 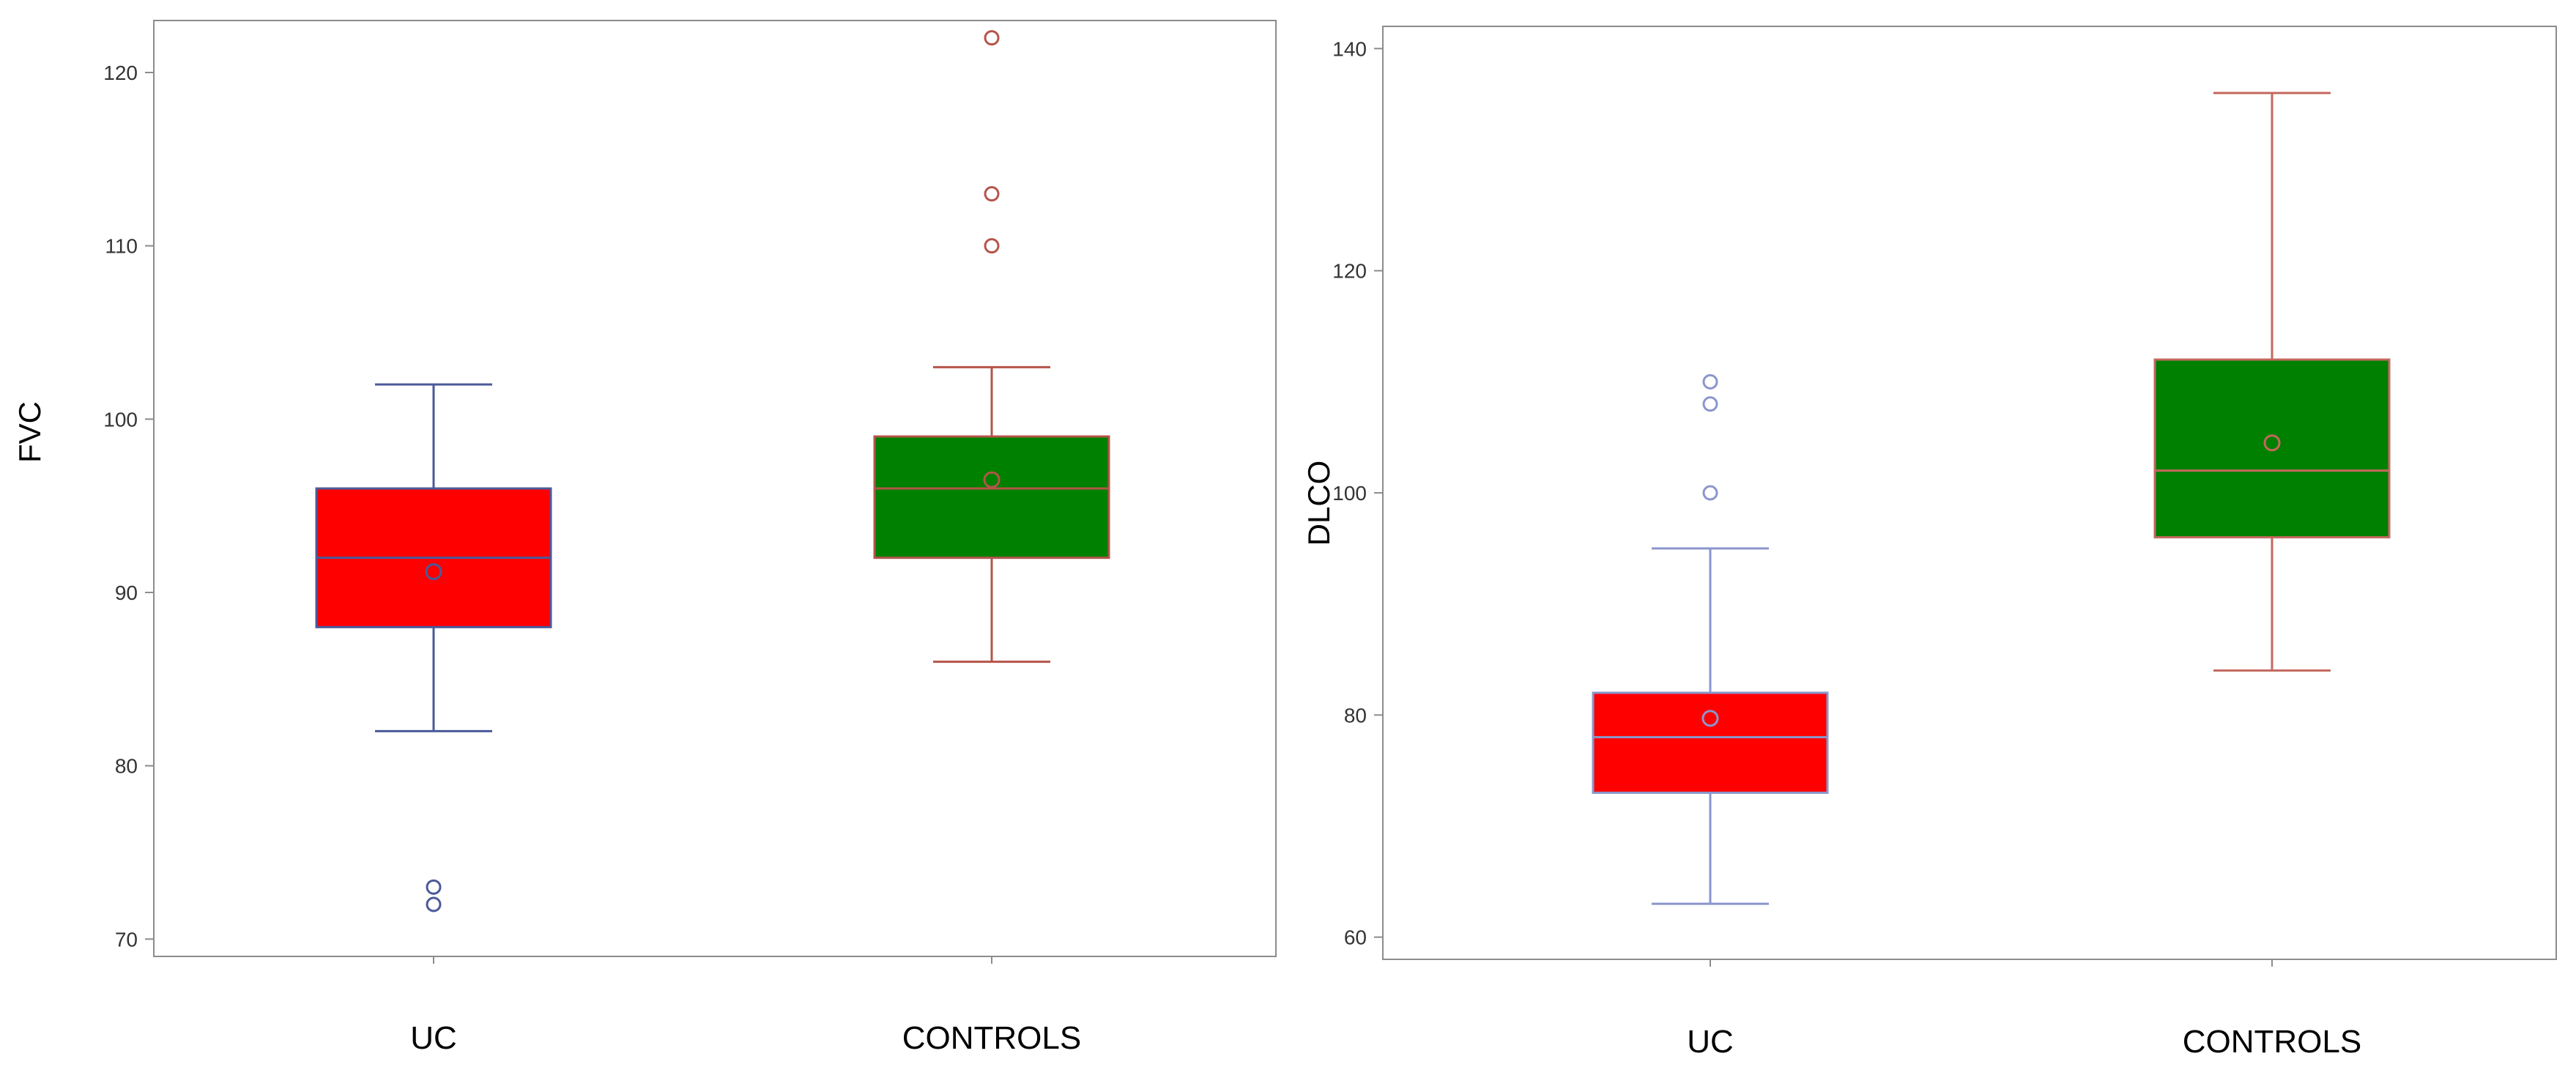 I want to click on y-tick-label: 60, so click(x=1355, y=938).